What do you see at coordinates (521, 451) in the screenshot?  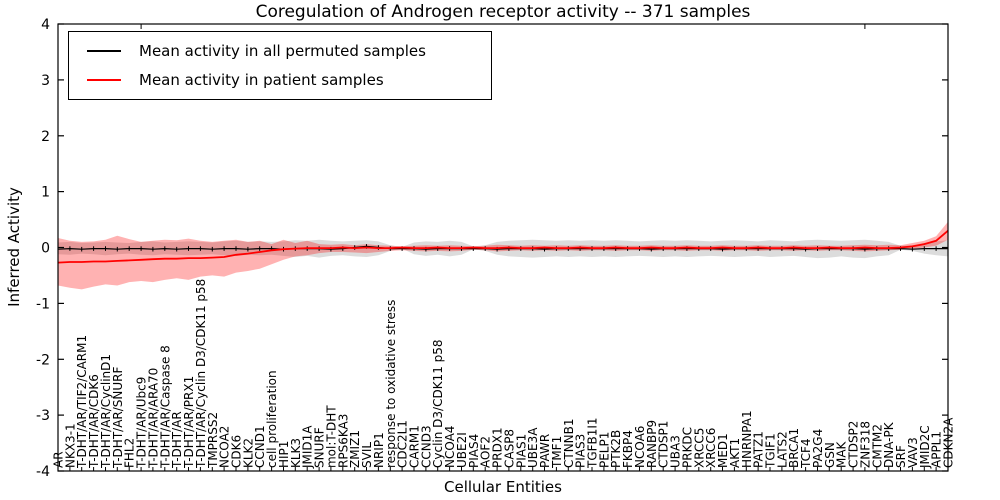 I see `x-tick-label: PIAS1` at bounding box center [521, 451].